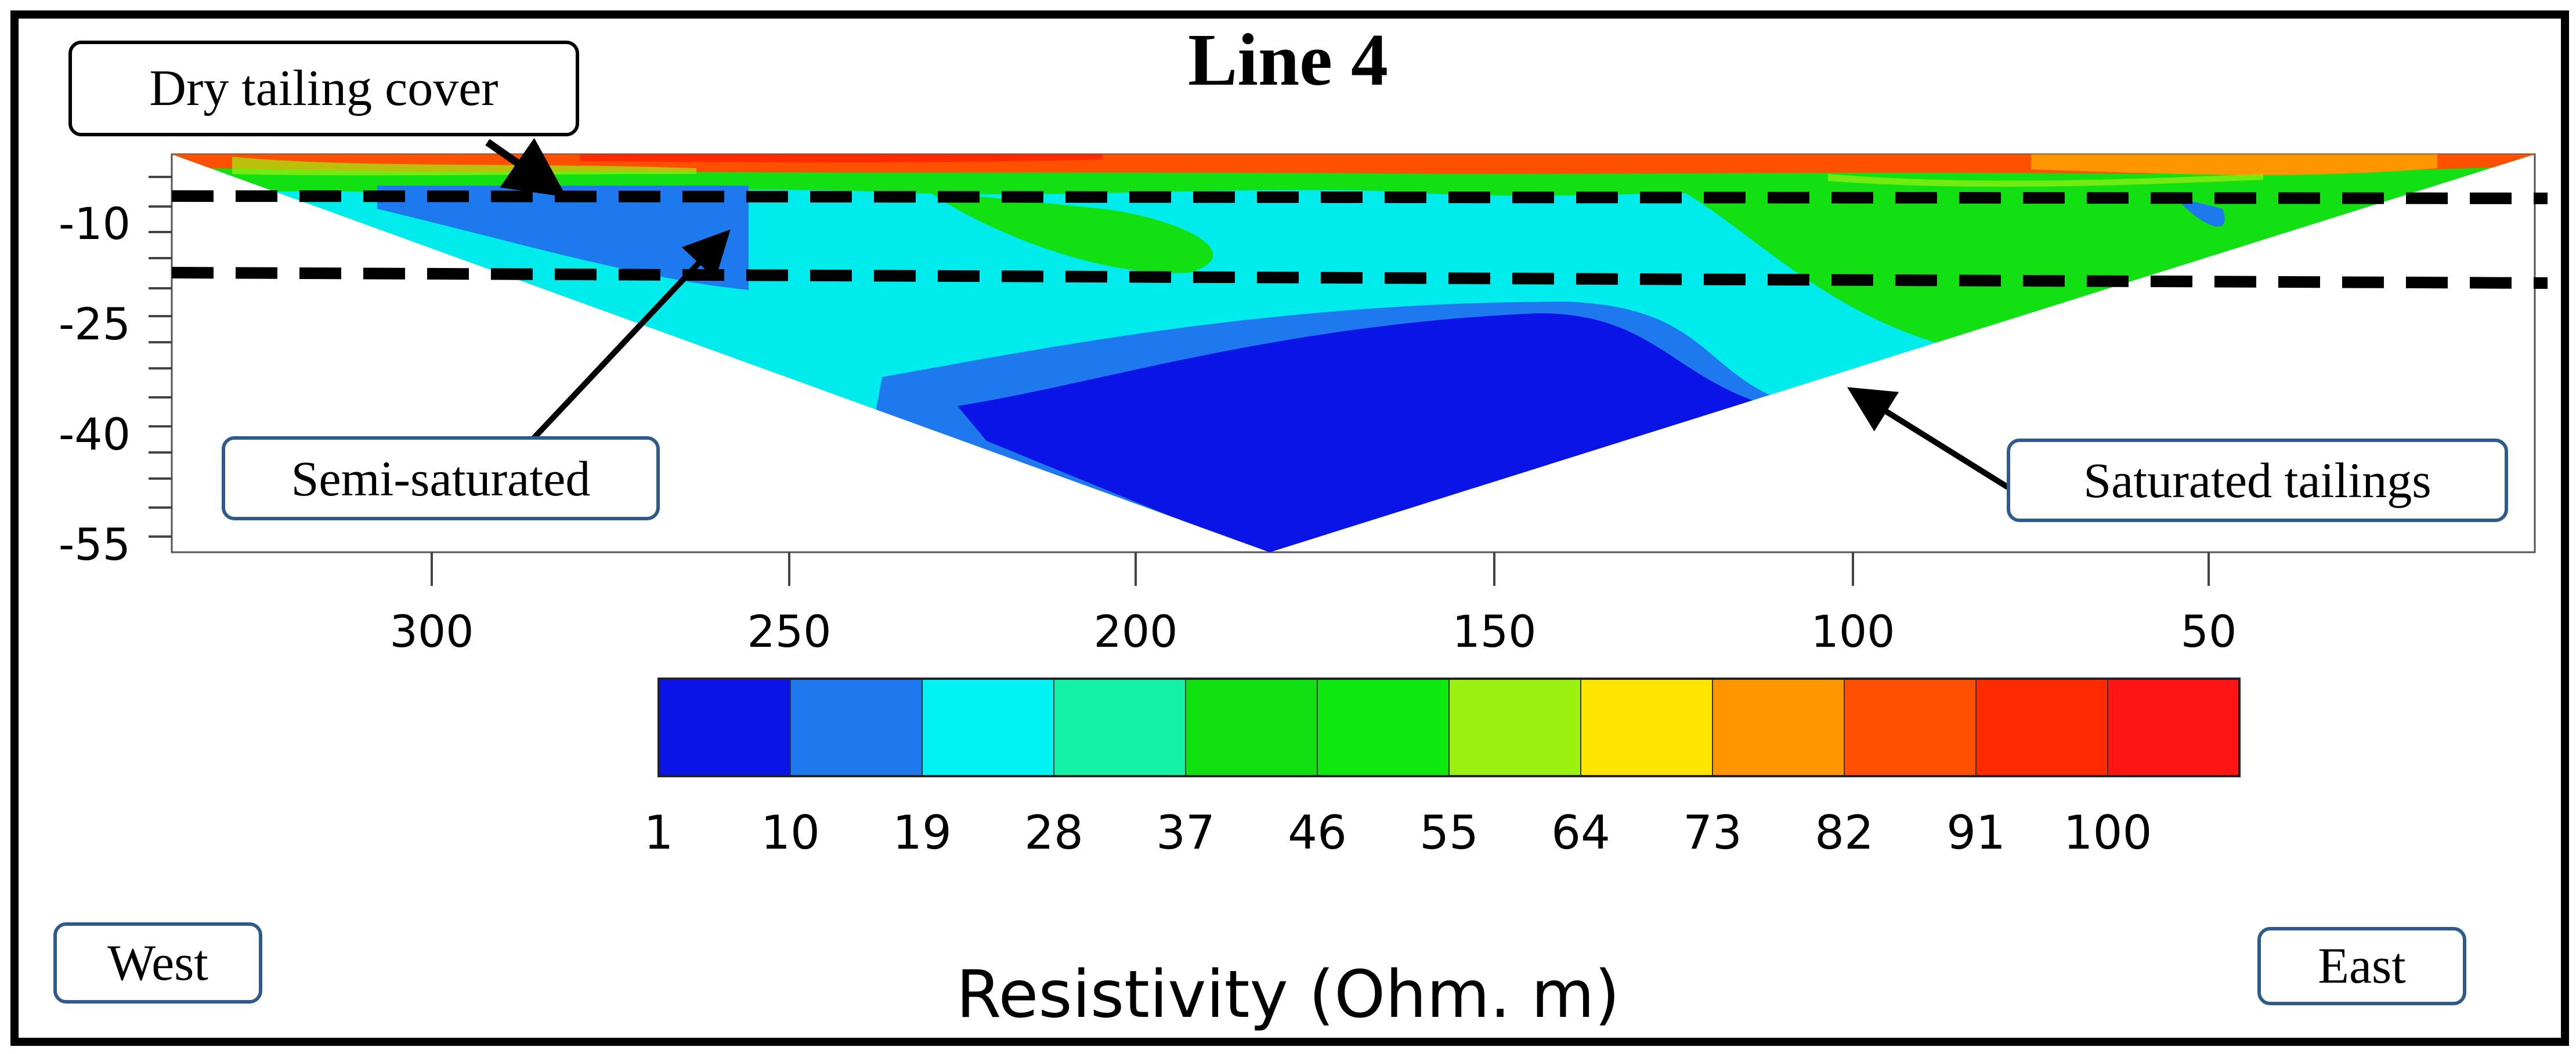 Image resolution: width=2576 pixels, height=1054 pixels. I want to click on boundary-line-lower, so click(1359, 278).